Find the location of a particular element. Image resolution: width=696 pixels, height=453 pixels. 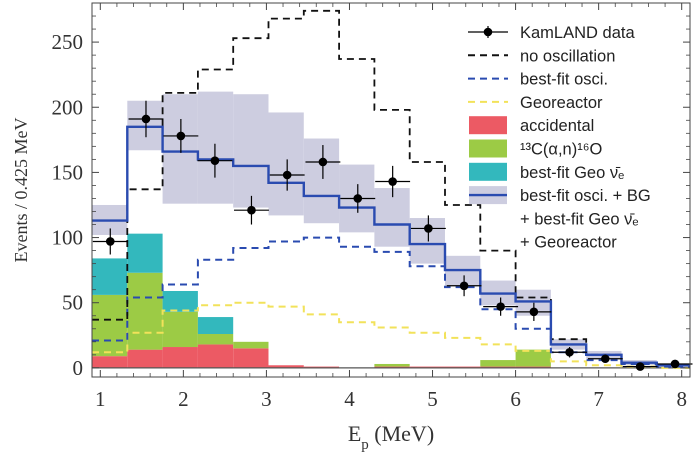

legend-label: best-fit osci. + BG is located at coordinates (585, 196).